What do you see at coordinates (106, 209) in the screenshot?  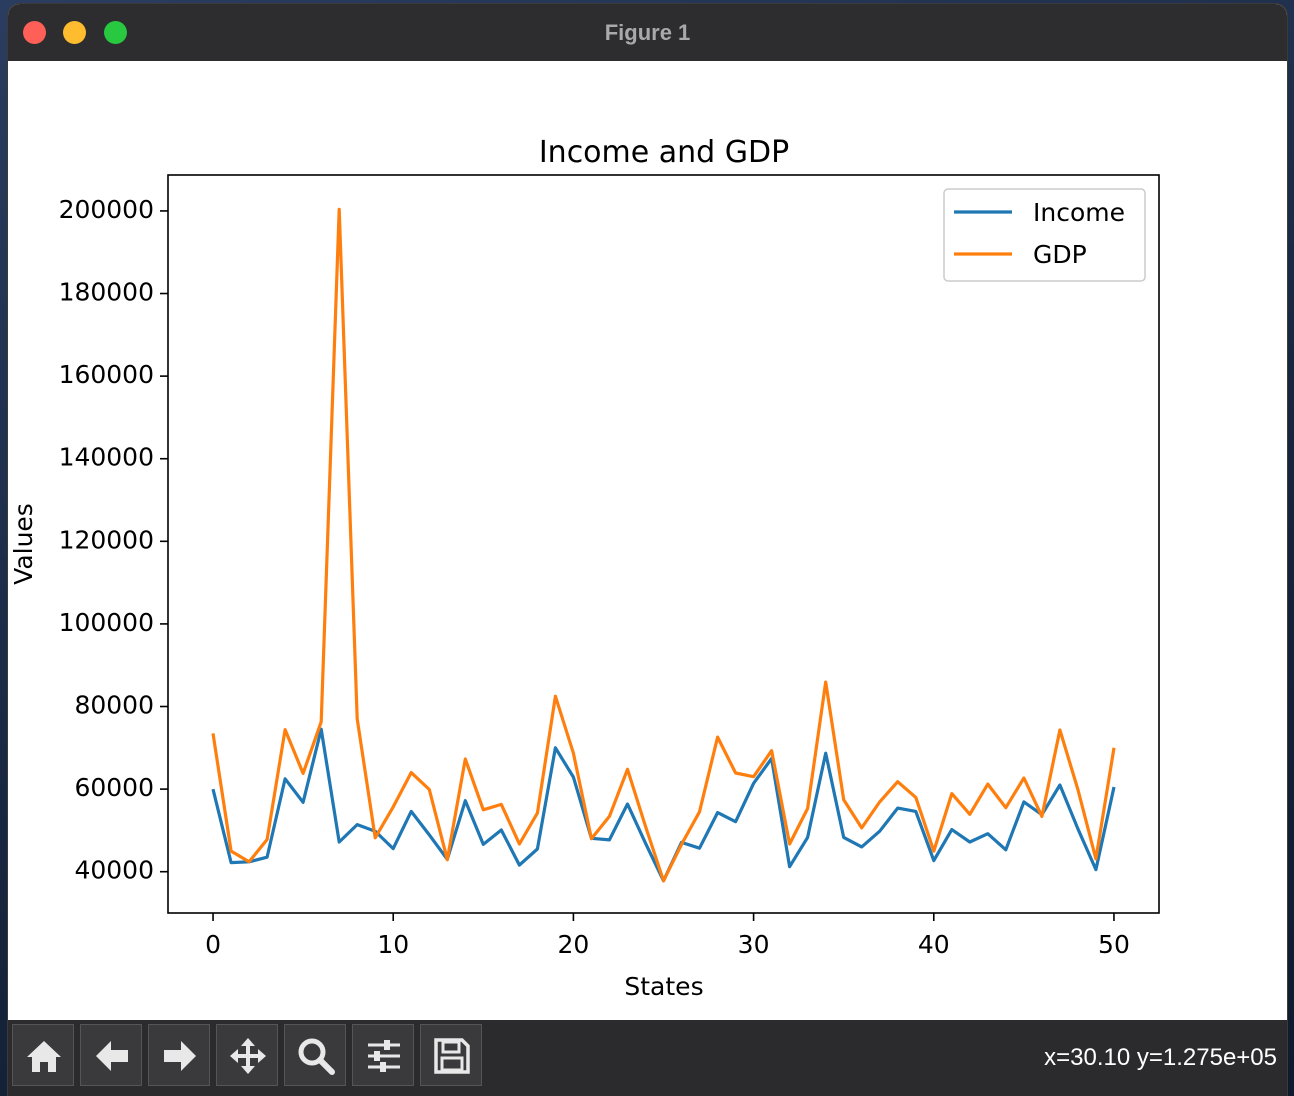 I see `y-tick-label: 200000` at bounding box center [106, 209].